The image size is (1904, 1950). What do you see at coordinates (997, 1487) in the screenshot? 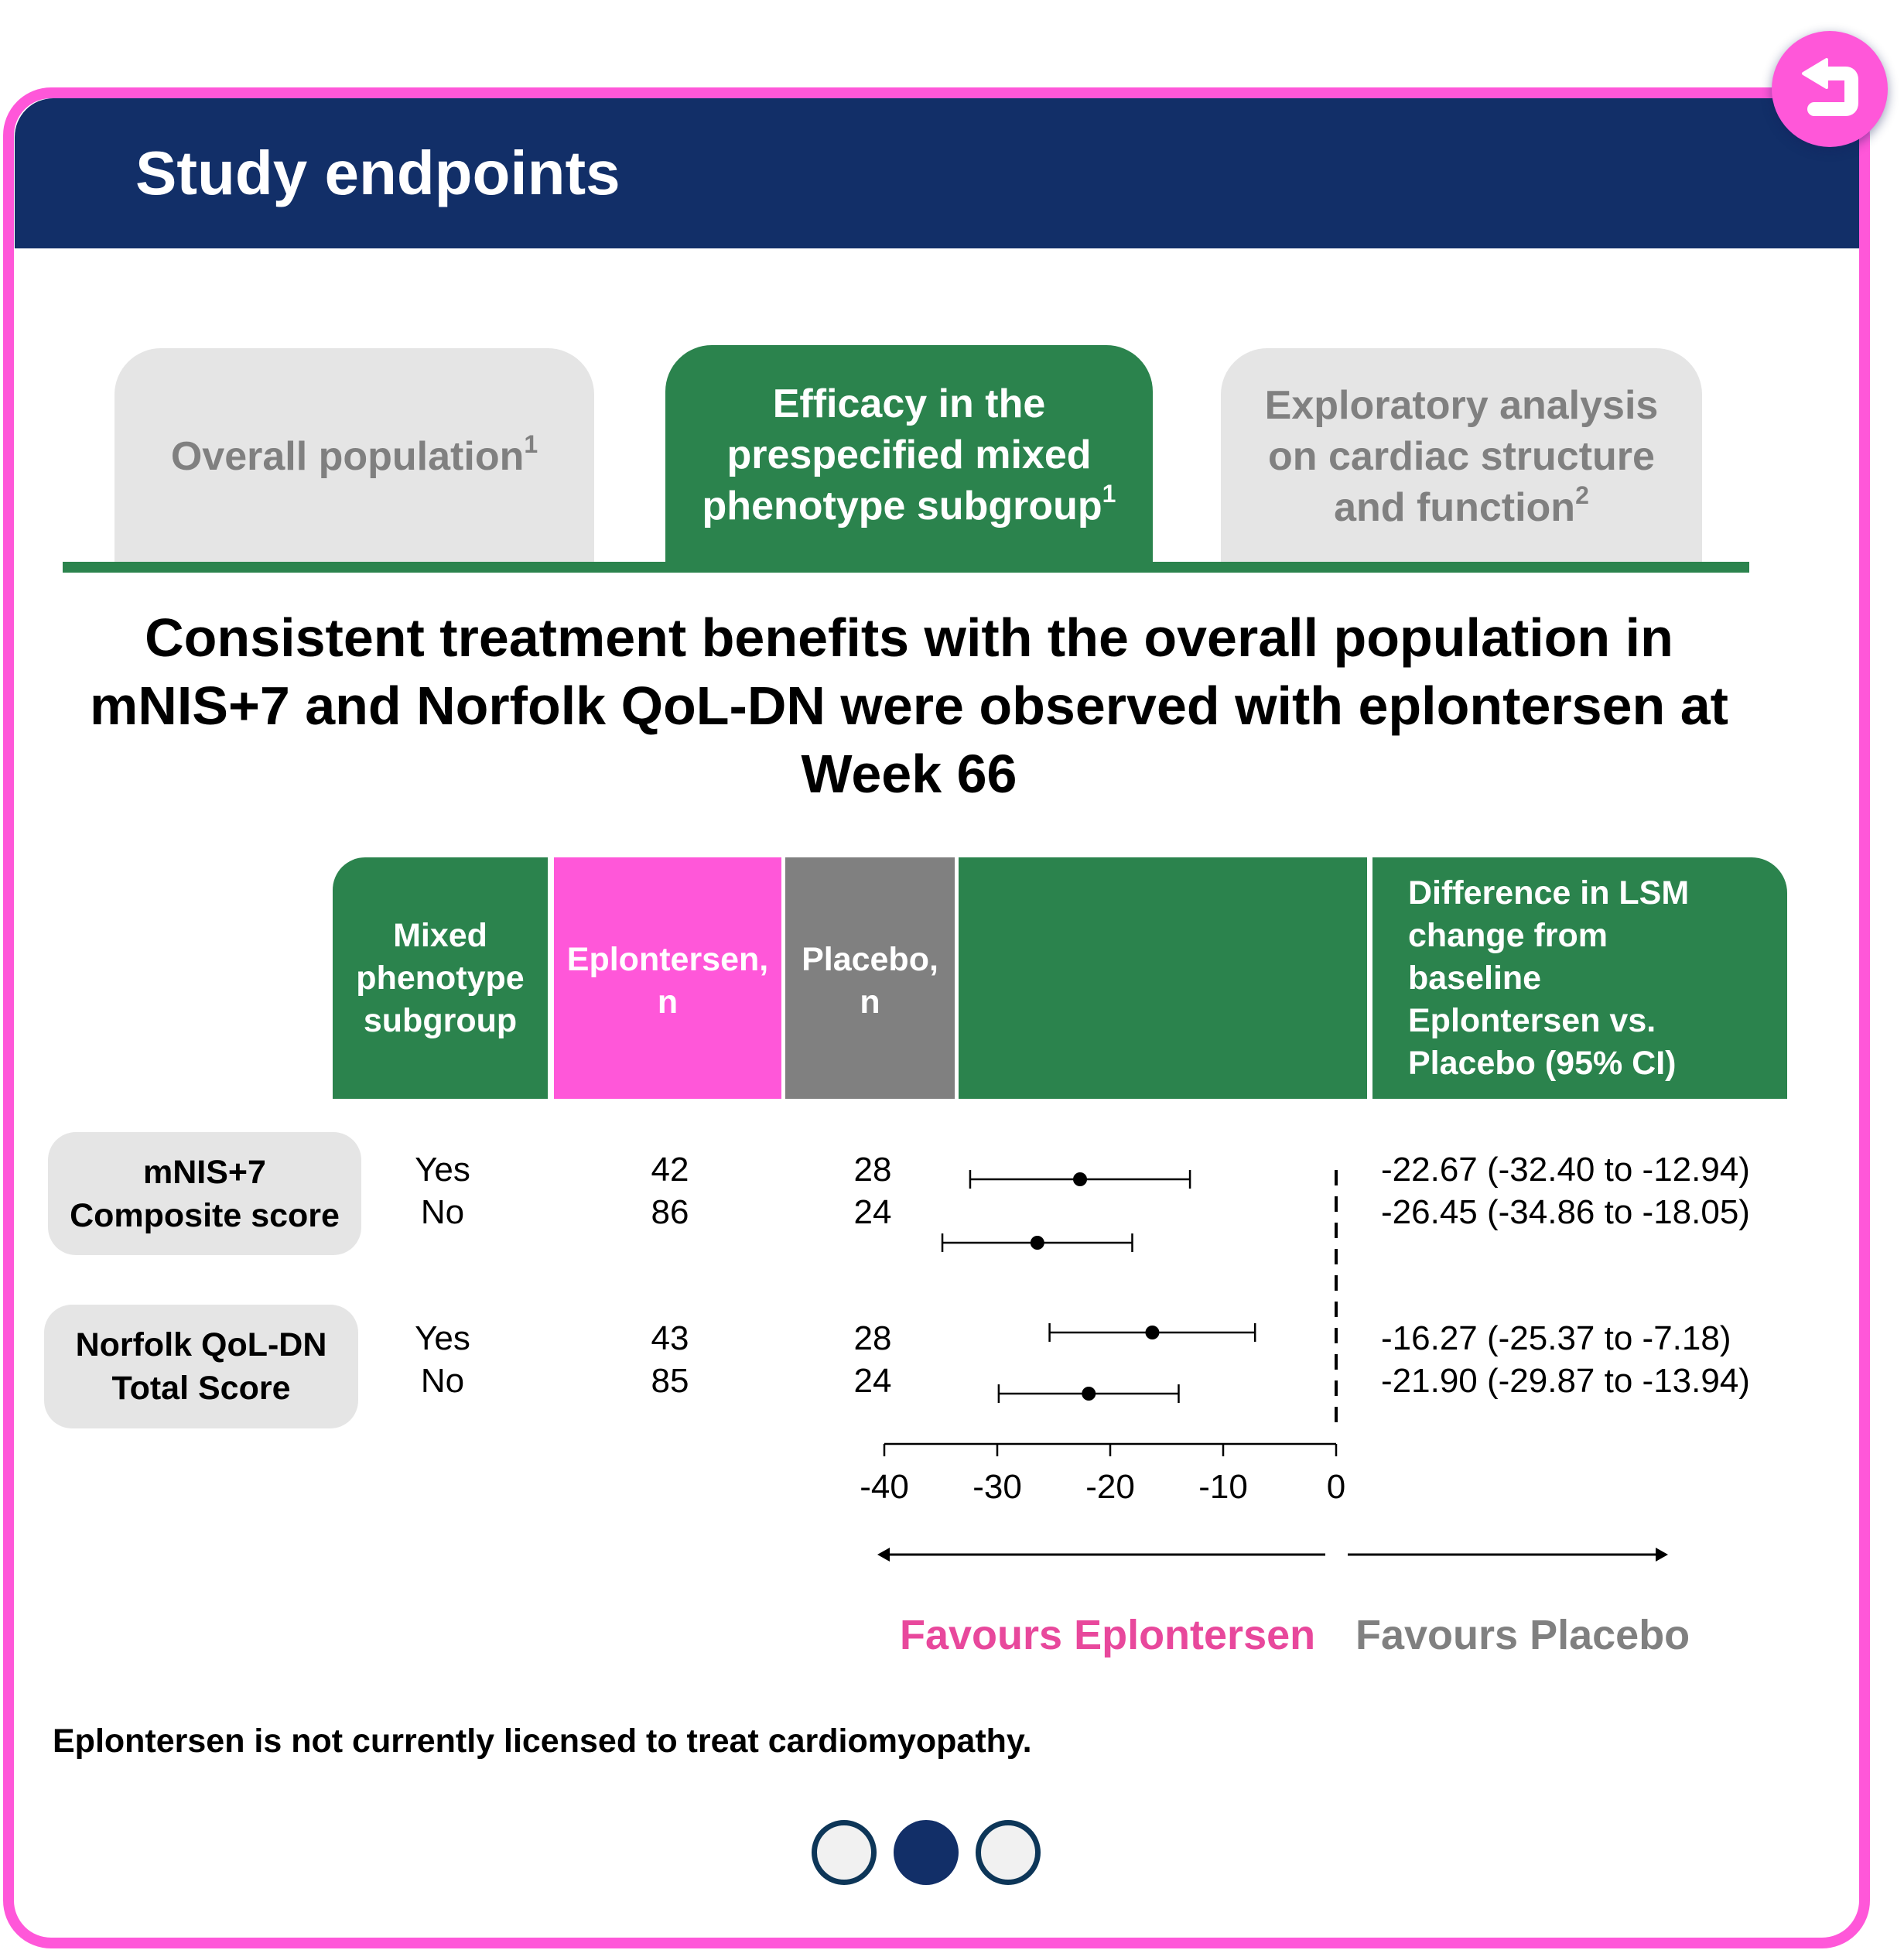
I see `x-tick-label: -30` at bounding box center [997, 1487].